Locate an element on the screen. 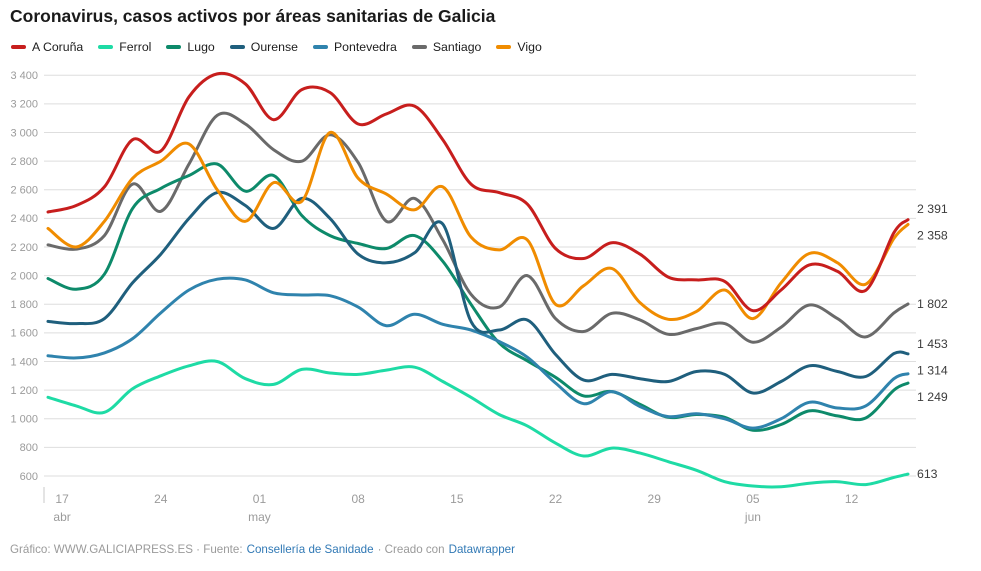 The image size is (981, 571). x-tick-day-29: 29 is located at coordinates (655, 499).